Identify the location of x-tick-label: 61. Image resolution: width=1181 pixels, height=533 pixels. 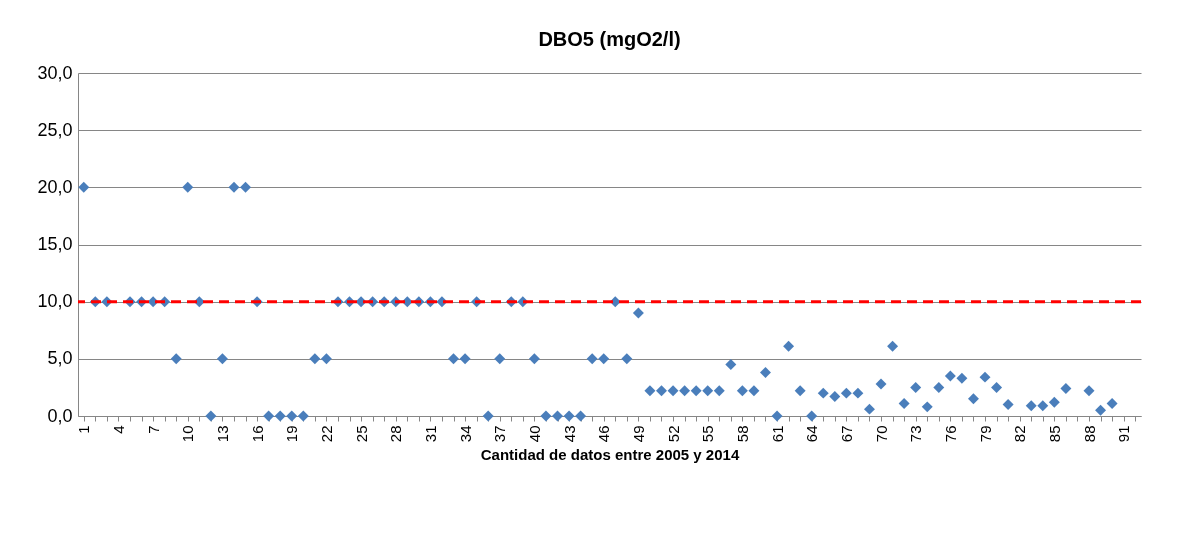
(777, 434).